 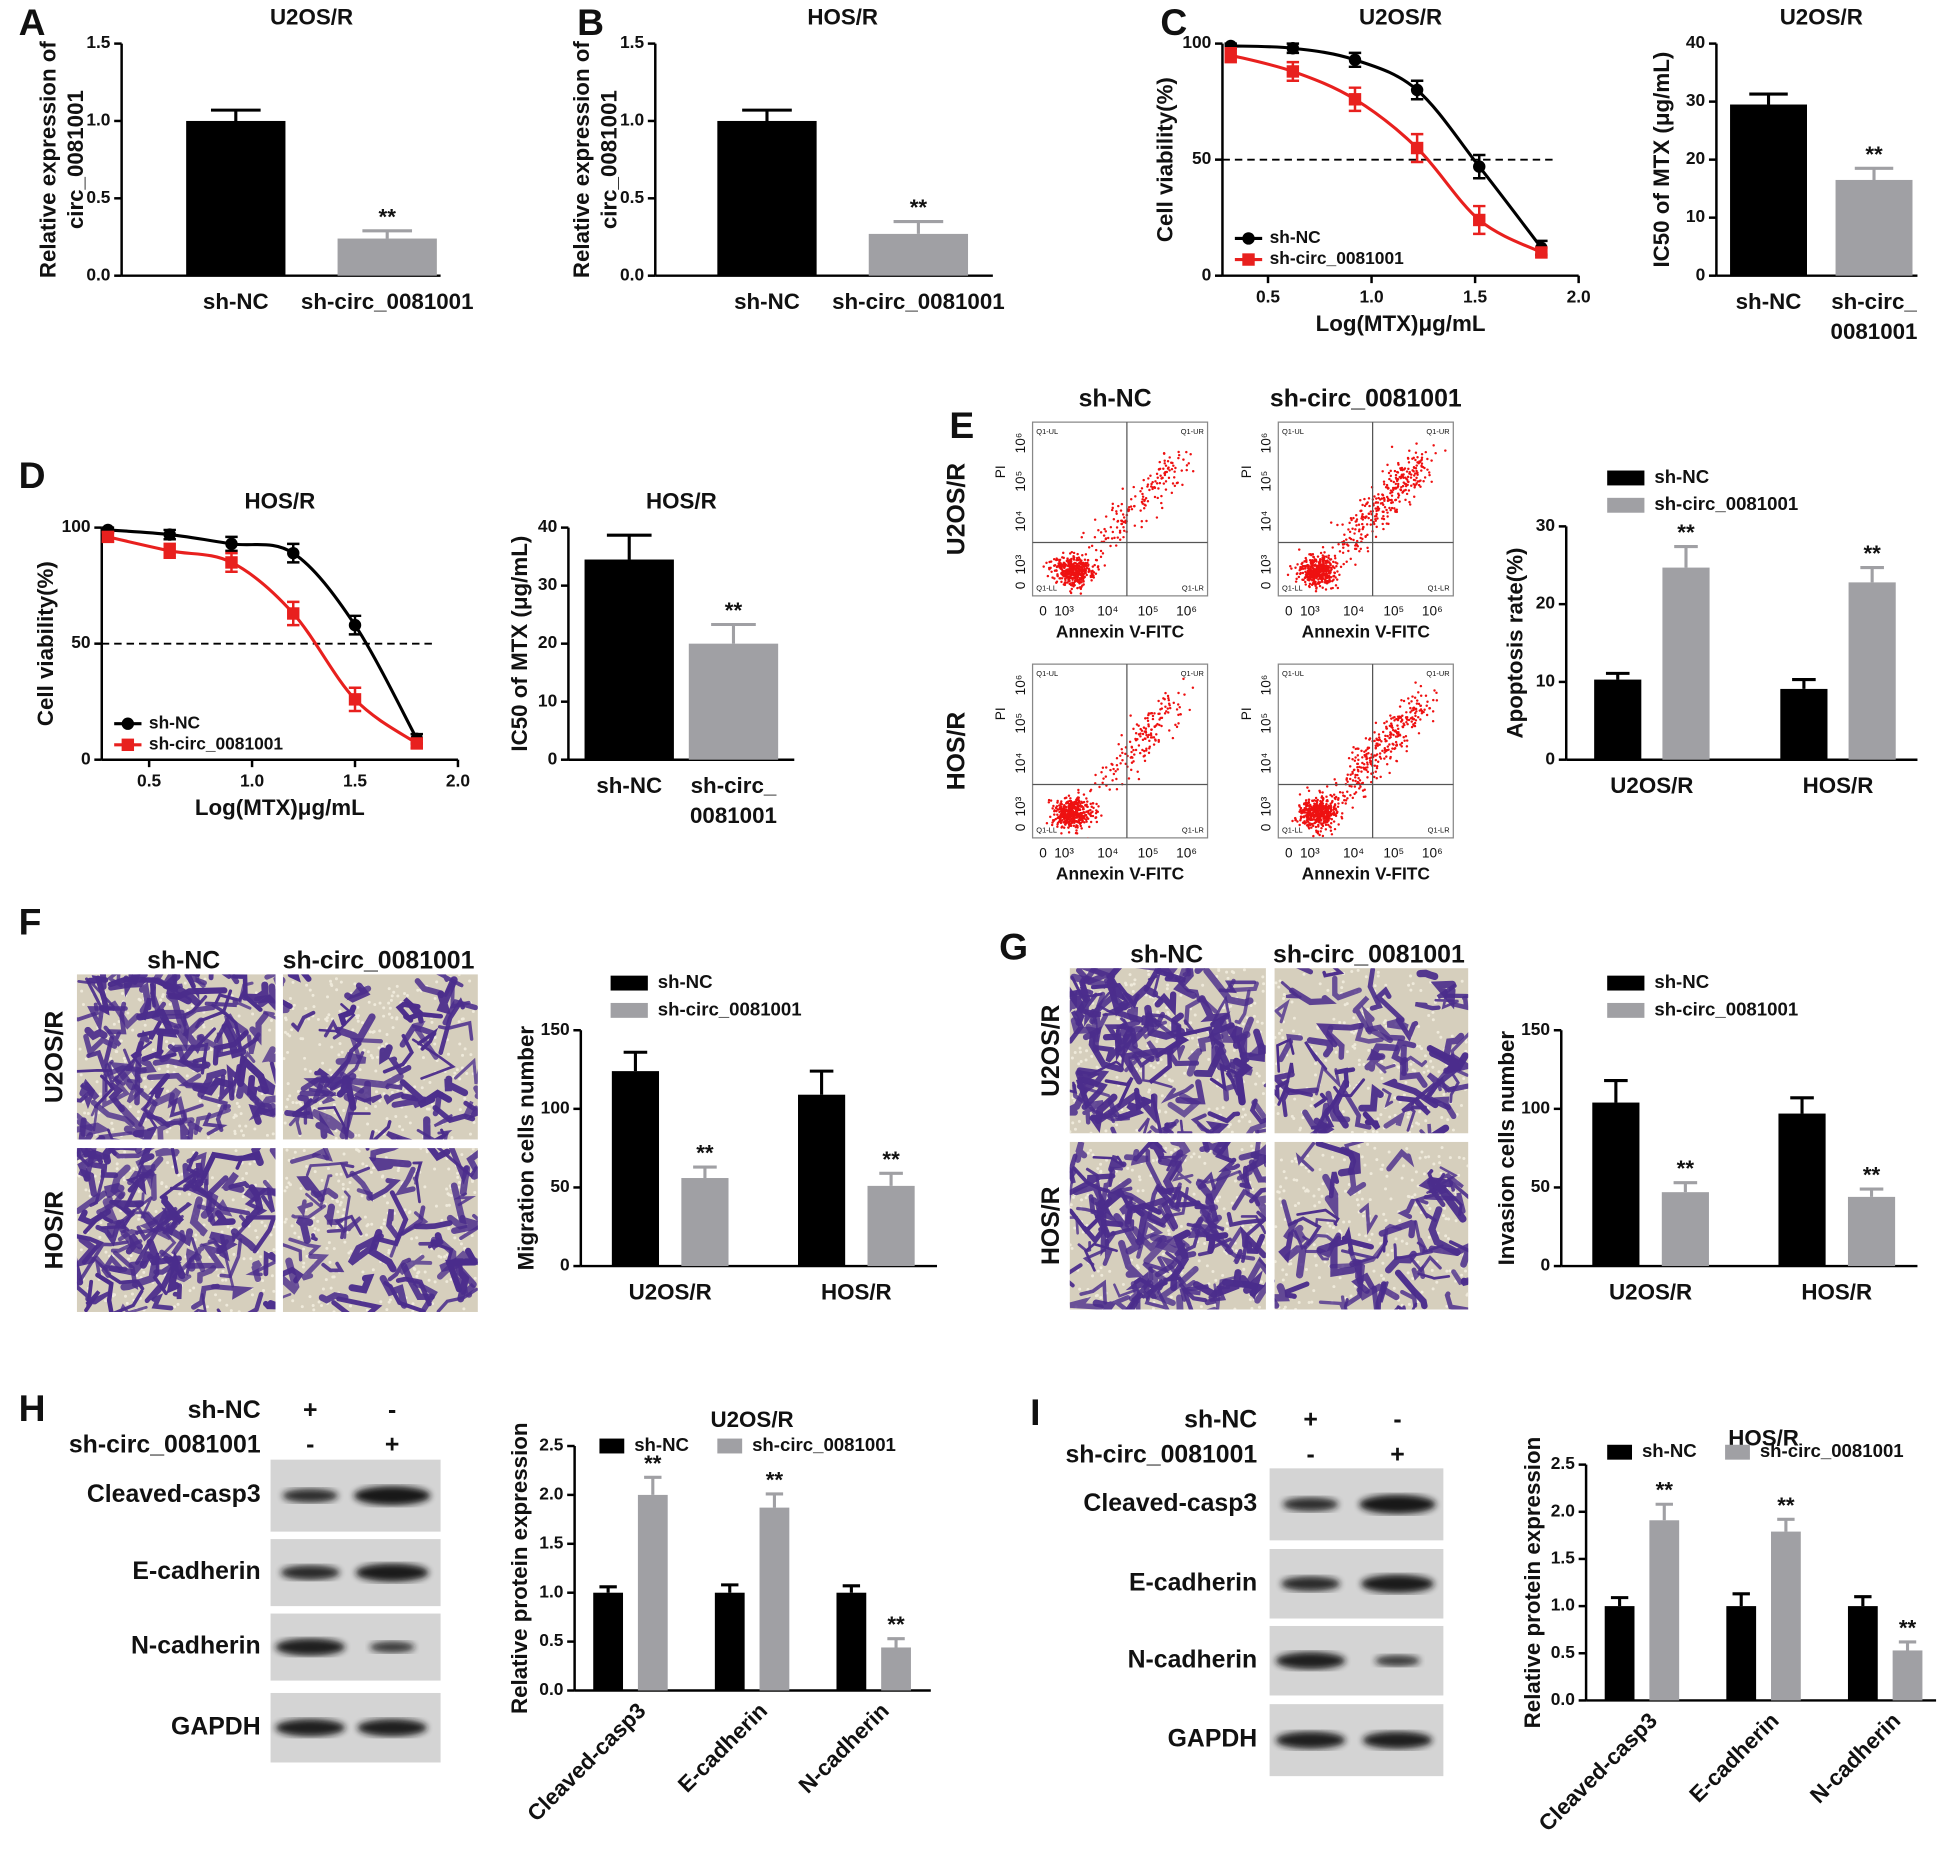 I want to click on x-axis-label: Log(MTX)μg/mL, so click(x=1401, y=323).